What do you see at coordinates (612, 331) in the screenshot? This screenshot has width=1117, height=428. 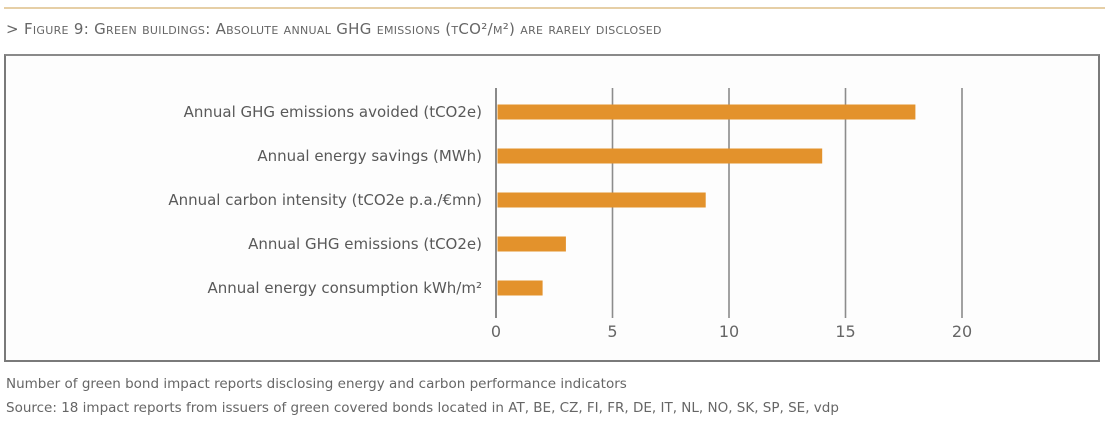 I see `x-tick-label-5: 5` at bounding box center [612, 331].